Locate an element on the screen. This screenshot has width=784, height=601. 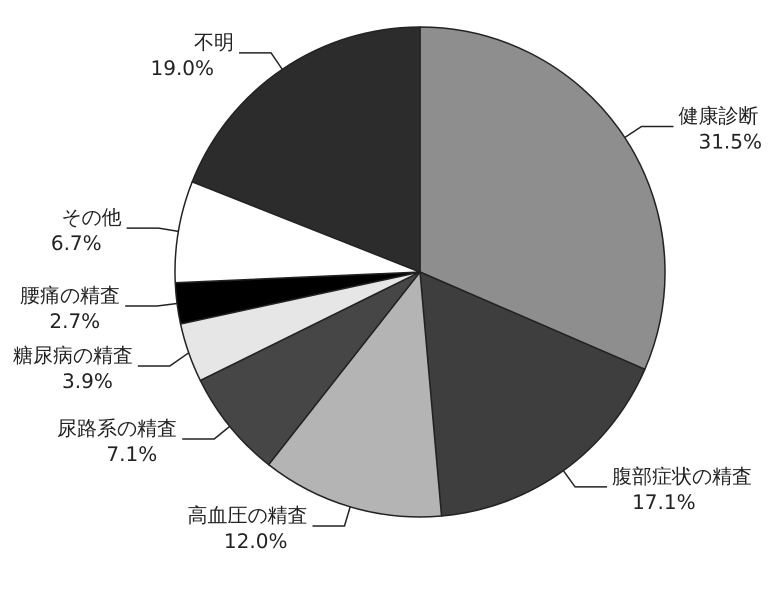
slice-label: 高血圧の精査 is located at coordinates (247, 515).